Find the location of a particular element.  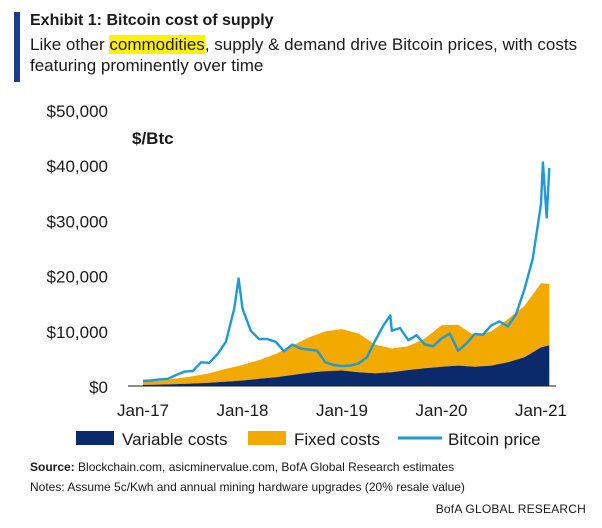

exhibit-title: Exhibit 1: Bitcoin cost of supply is located at coordinates (152, 20).